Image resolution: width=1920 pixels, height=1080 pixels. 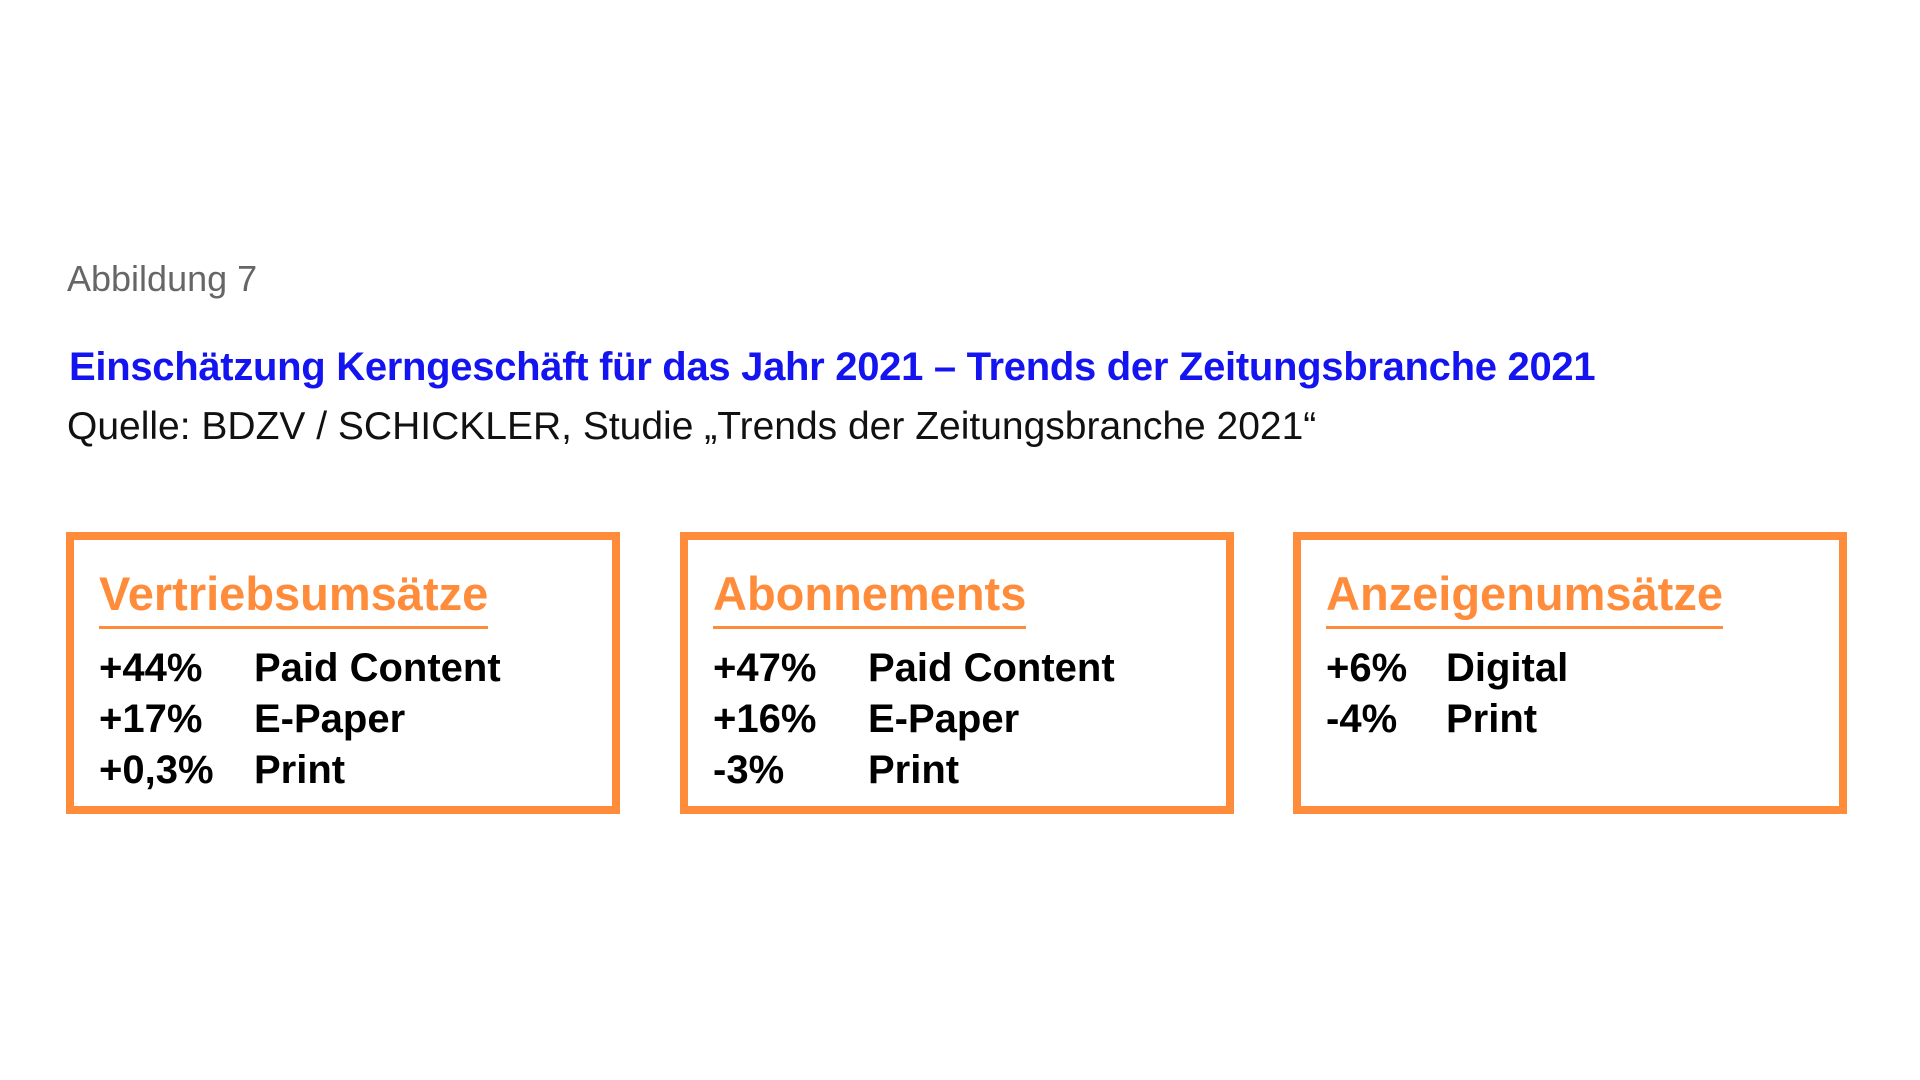 What do you see at coordinates (156, 770) in the screenshot?
I see `stat-value: +0,3%` at bounding box center [156, 770].